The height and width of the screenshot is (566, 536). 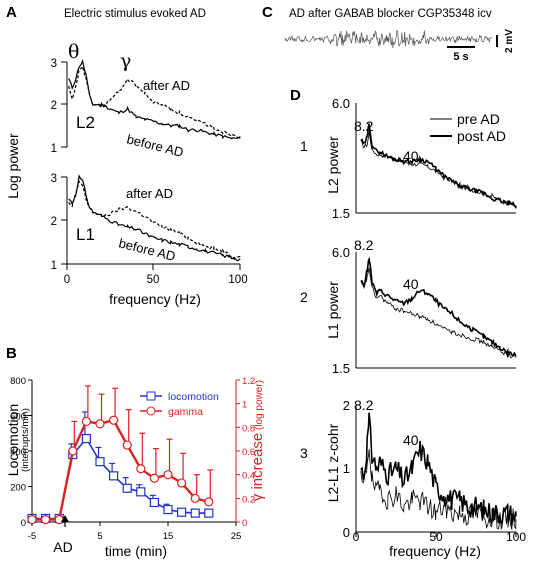 I want to click on panel-d-row-3-plot: 3 L2-L1 z-cohr 2 1 0 8.2 40, so click(x=408, y=468).